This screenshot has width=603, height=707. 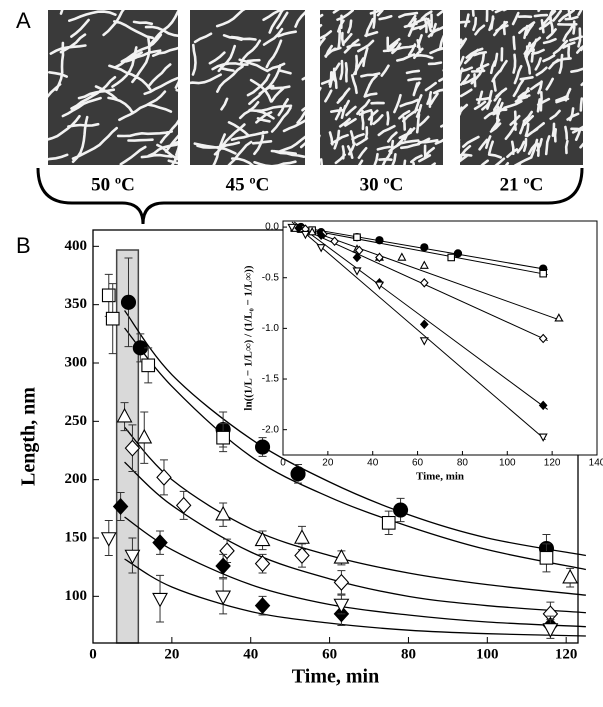 I want to click on y-axis-label: Length, nm, so click(x=29, y=436).